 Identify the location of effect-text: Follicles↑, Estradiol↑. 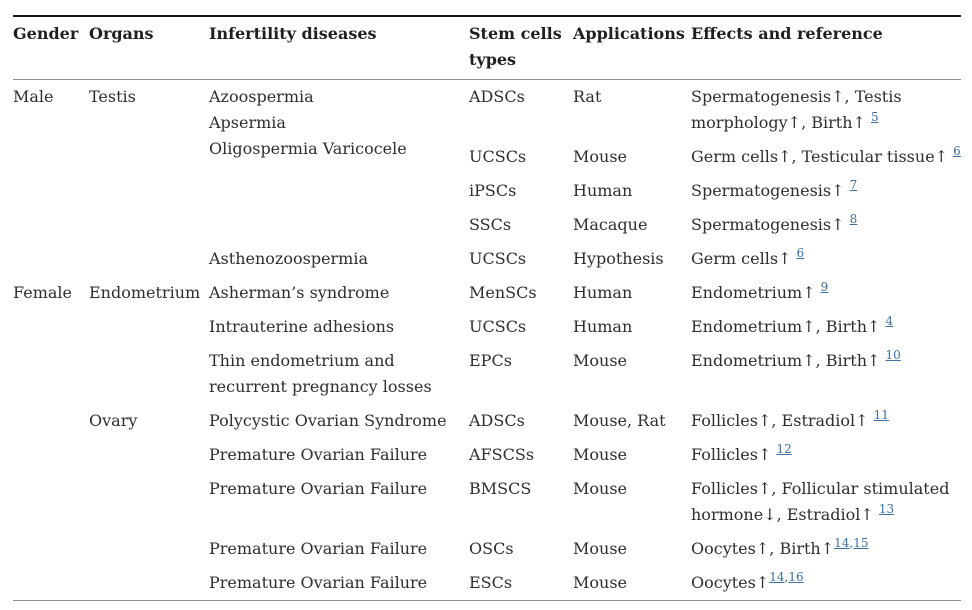
(780, 420).